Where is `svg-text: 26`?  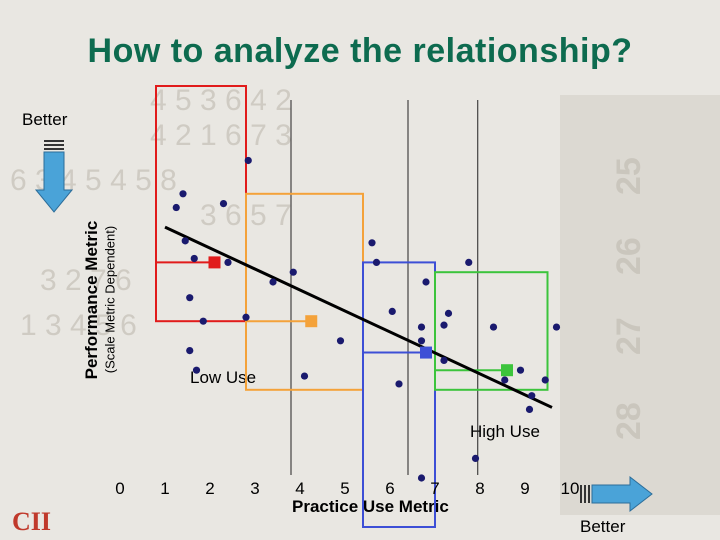
svg-text: 26 is located at coordinates (629, 256).